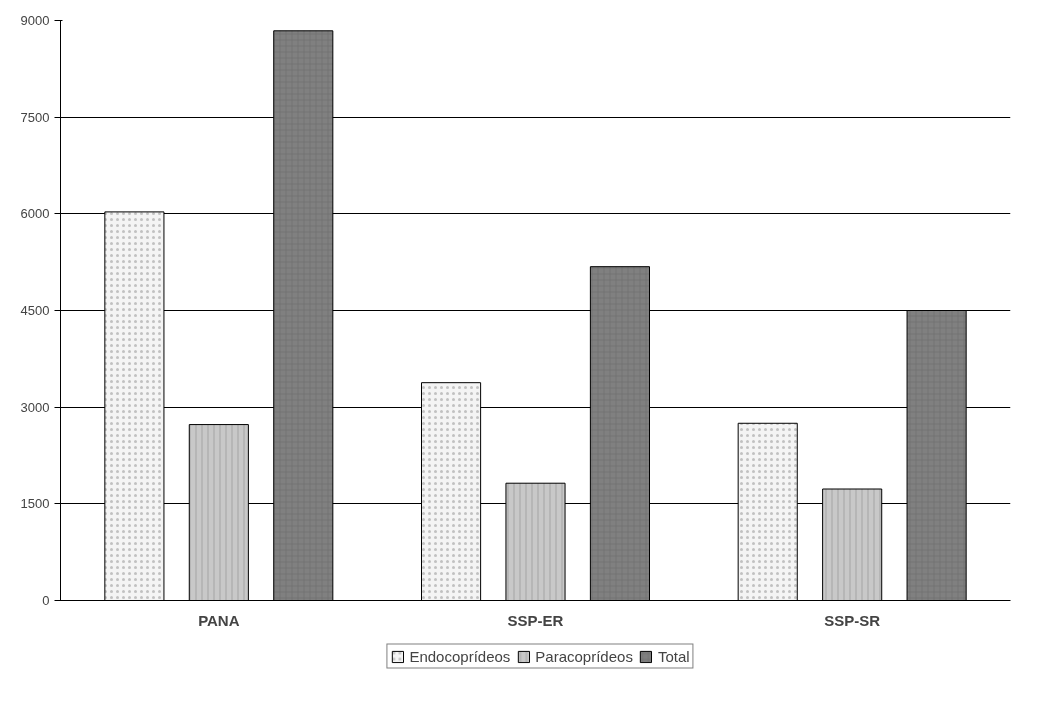  What do you see at coordinates (584, 656) in the screenshot?
I see `legend-label: Paracoprídeos` at bounding box center [584, 656].